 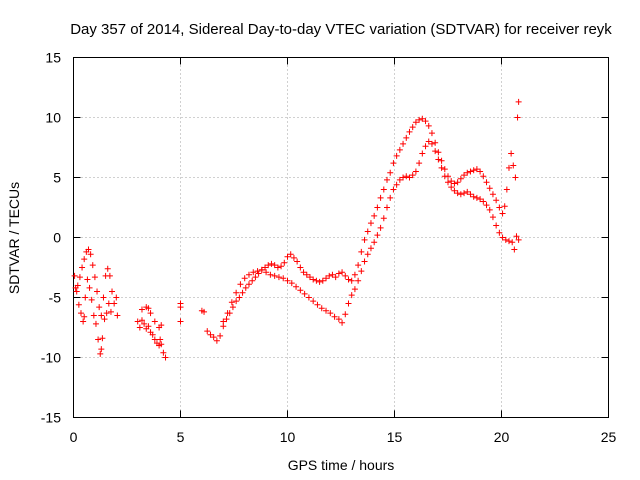 I want to click on y-tick-label: 5, so click(x=57, y=178).